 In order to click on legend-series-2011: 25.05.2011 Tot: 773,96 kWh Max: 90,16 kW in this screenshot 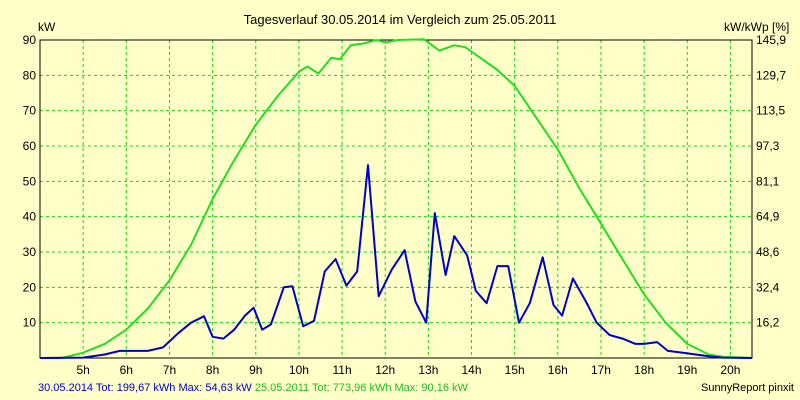, I will do `click(361, 388)`.